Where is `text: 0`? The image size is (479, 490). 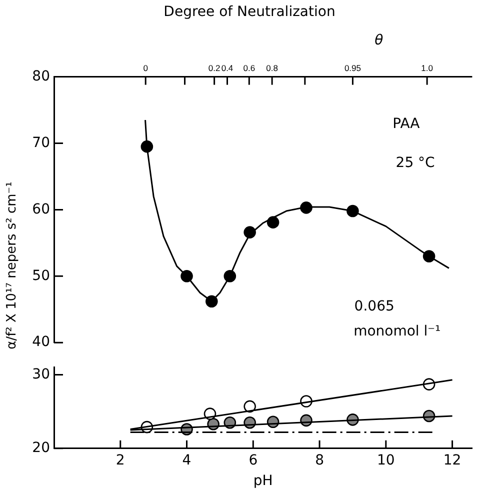
text: 0 is located at coordinates (145, 67).